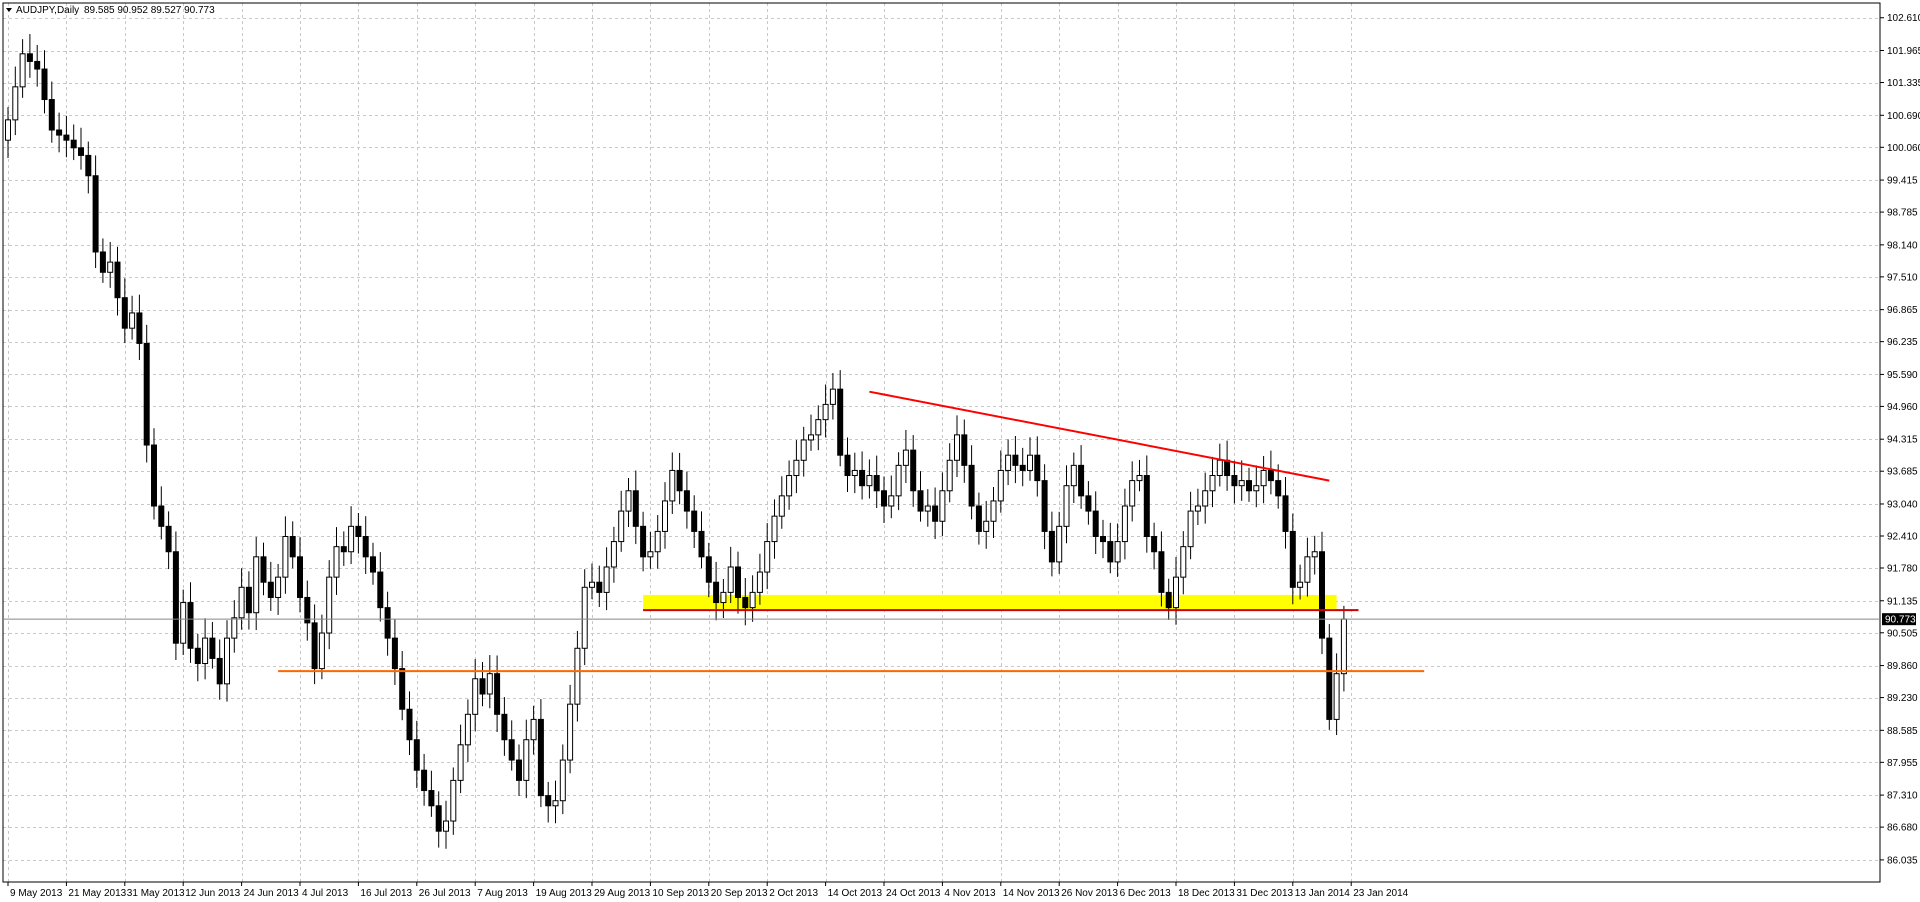 This screenshot has height=902, width=1920. I want to click on x-tick-label: 29 Aug 2013, so click(622, 893).